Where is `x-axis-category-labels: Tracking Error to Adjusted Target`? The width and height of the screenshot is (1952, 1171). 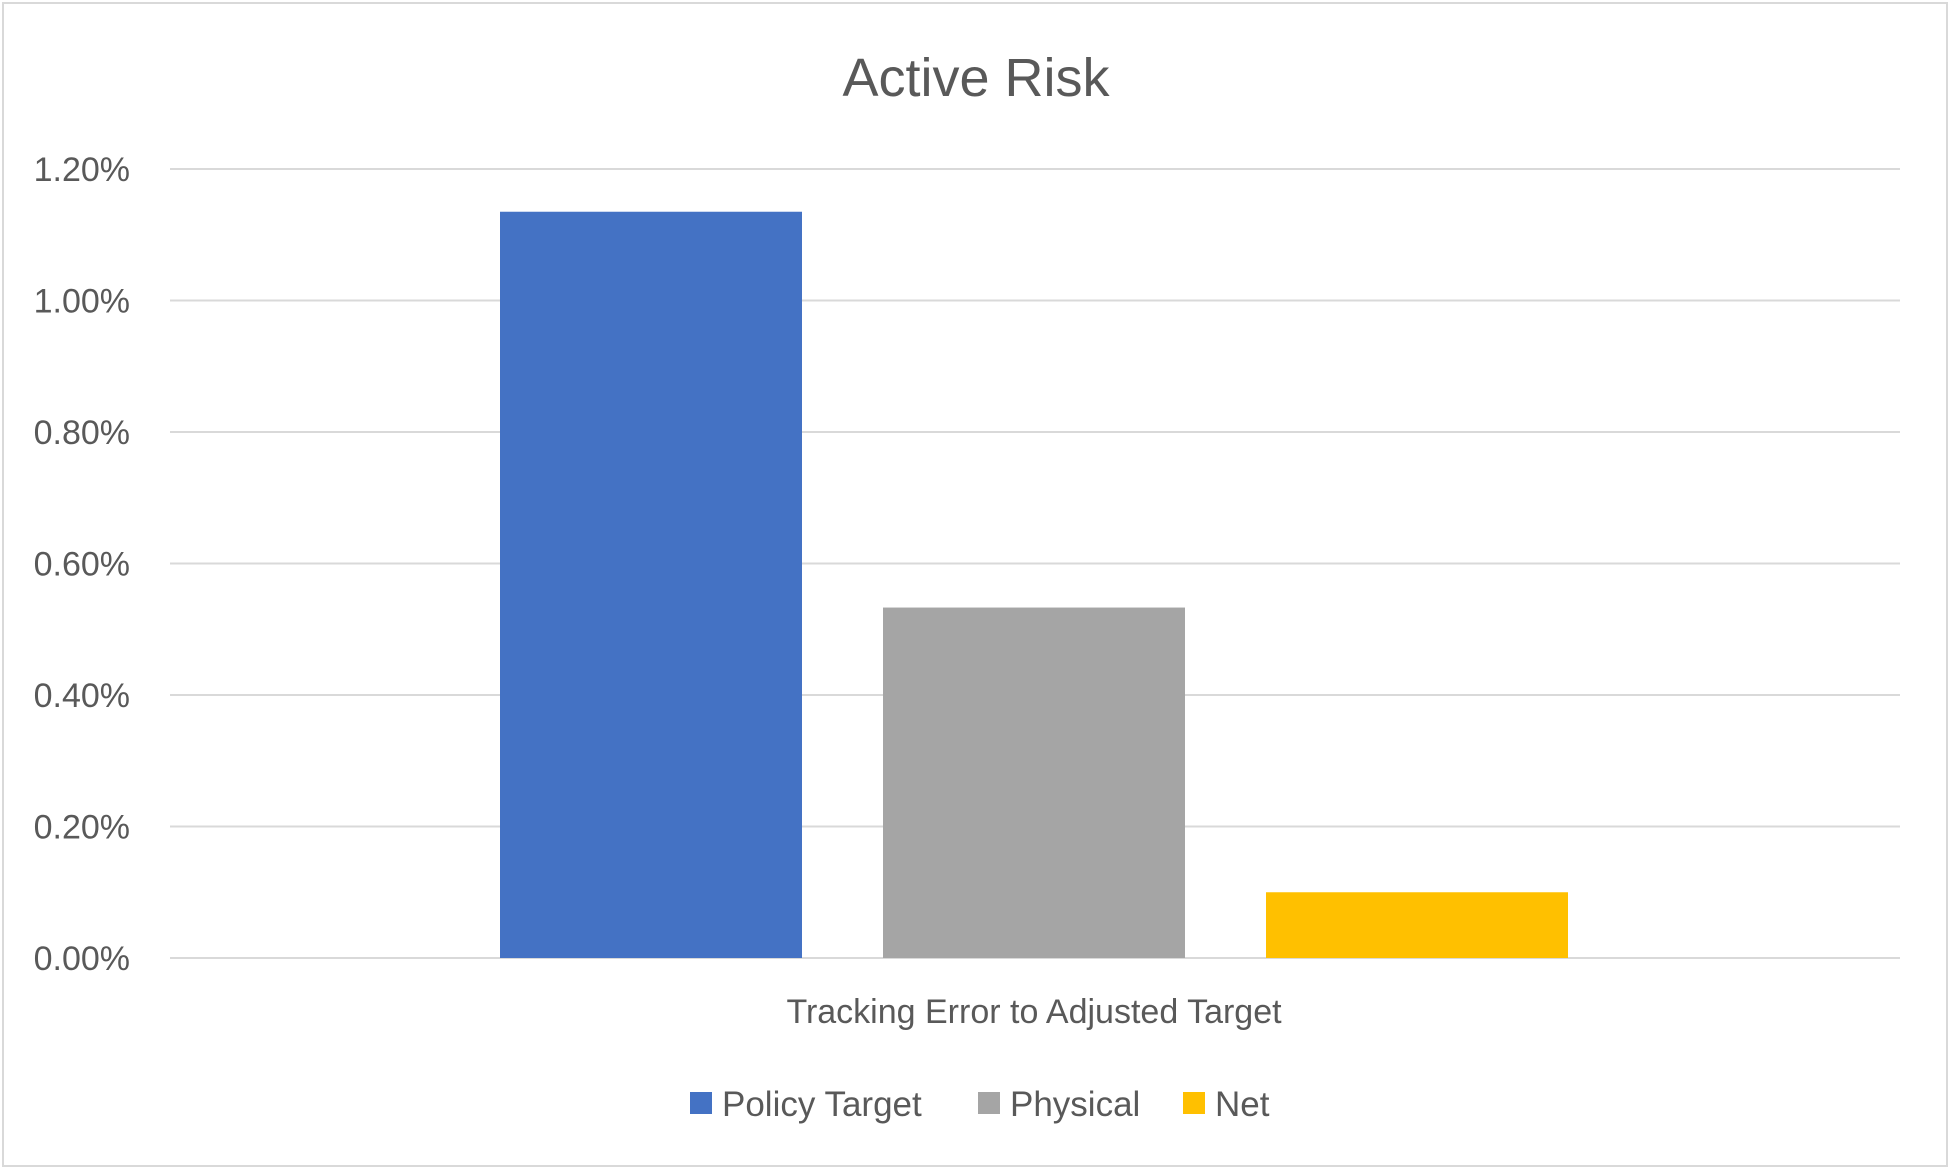 x-axis-category-labels: Tracking Error to Adjusted Target is located at coordinates (1034, 1012).